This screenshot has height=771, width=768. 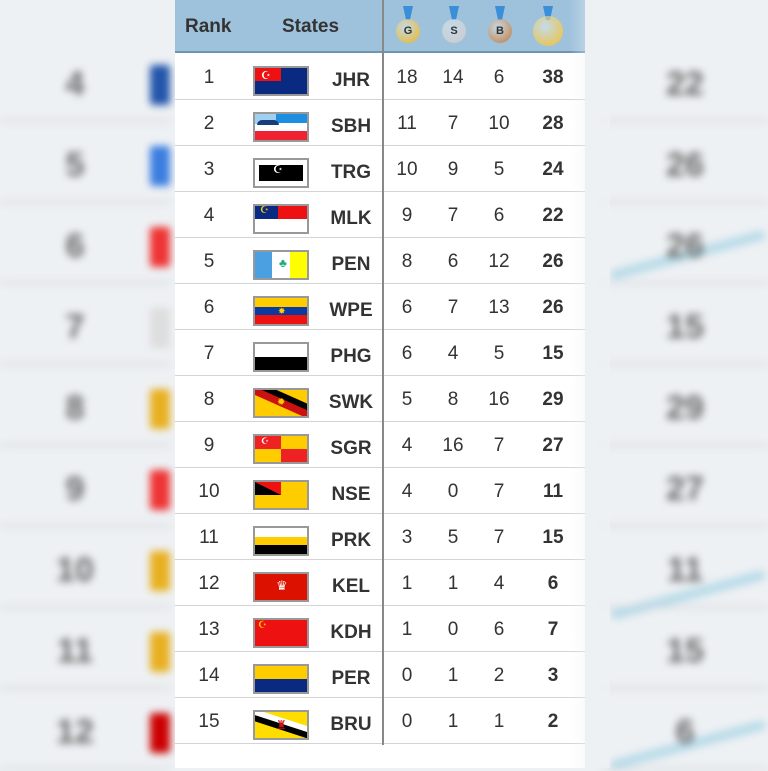 I want to click on total-count: 6, so click(x=553, y=583).